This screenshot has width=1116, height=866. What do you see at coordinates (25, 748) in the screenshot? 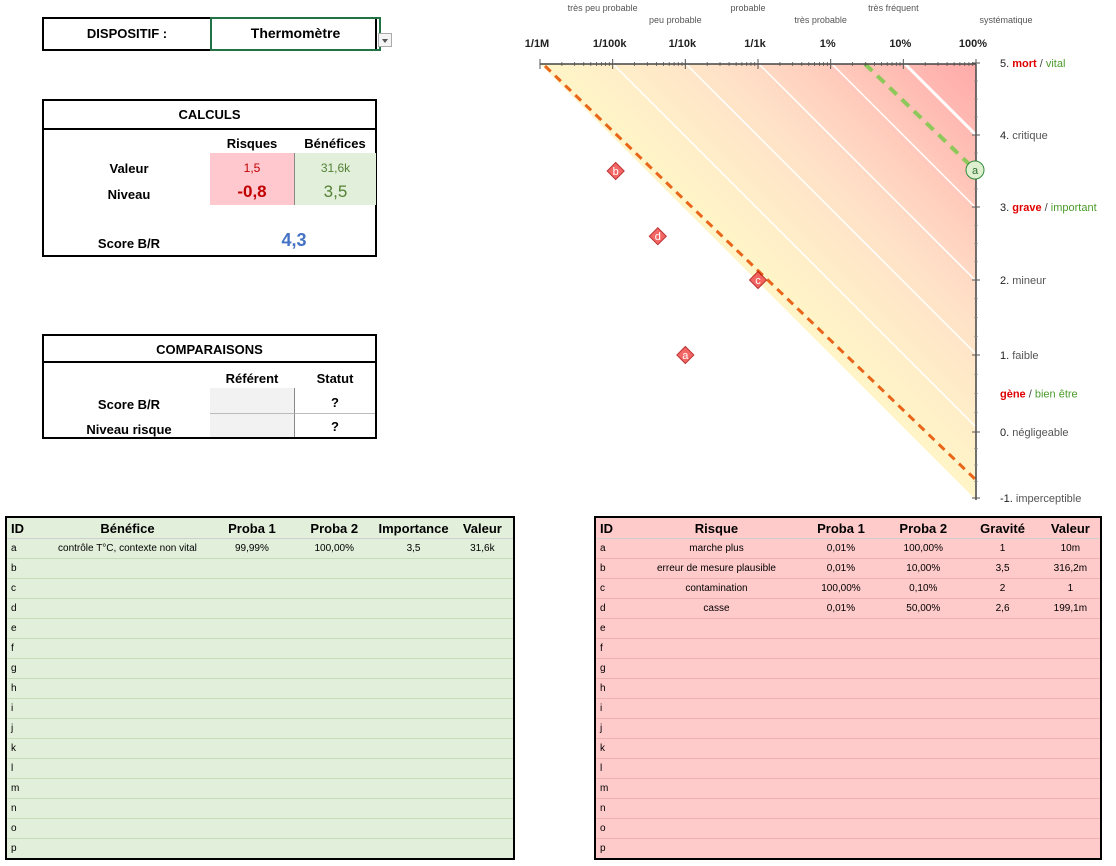
I see `benefice-cell-id: k` at bounding box center [25, 748].